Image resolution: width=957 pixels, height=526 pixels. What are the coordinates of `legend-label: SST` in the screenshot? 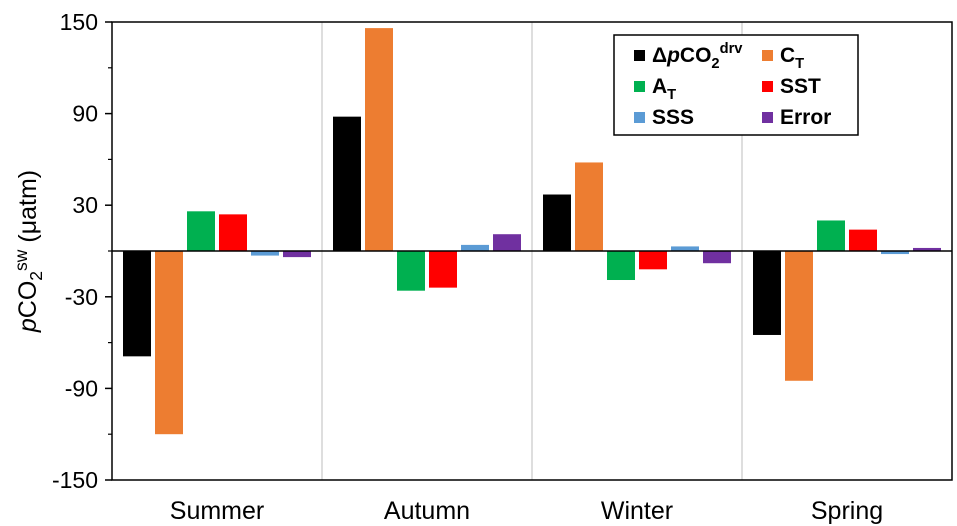 It's located at (800, 86).